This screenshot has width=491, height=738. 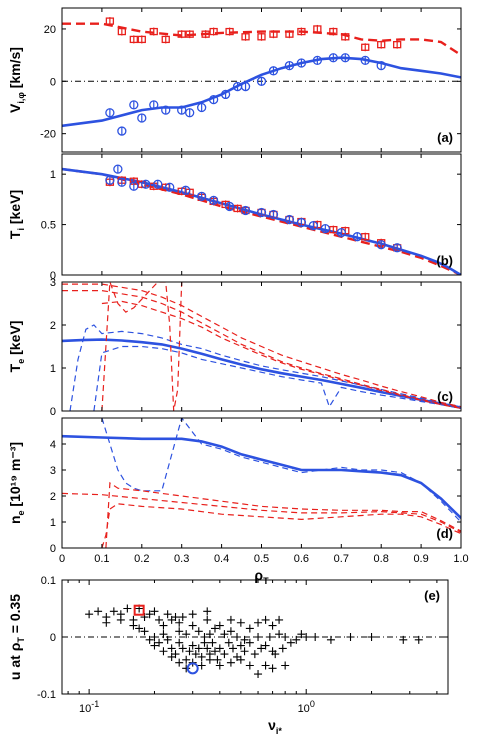 I want to click on x-tick-label: 0.6, so click(x=301, y=559).